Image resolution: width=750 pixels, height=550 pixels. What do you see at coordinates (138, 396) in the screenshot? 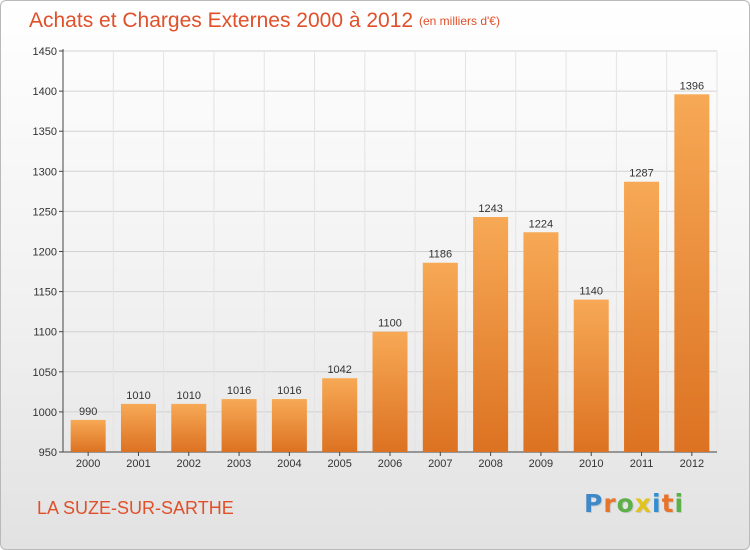
I see `value-label-2001: 1010` at bounding box center [138, 396].